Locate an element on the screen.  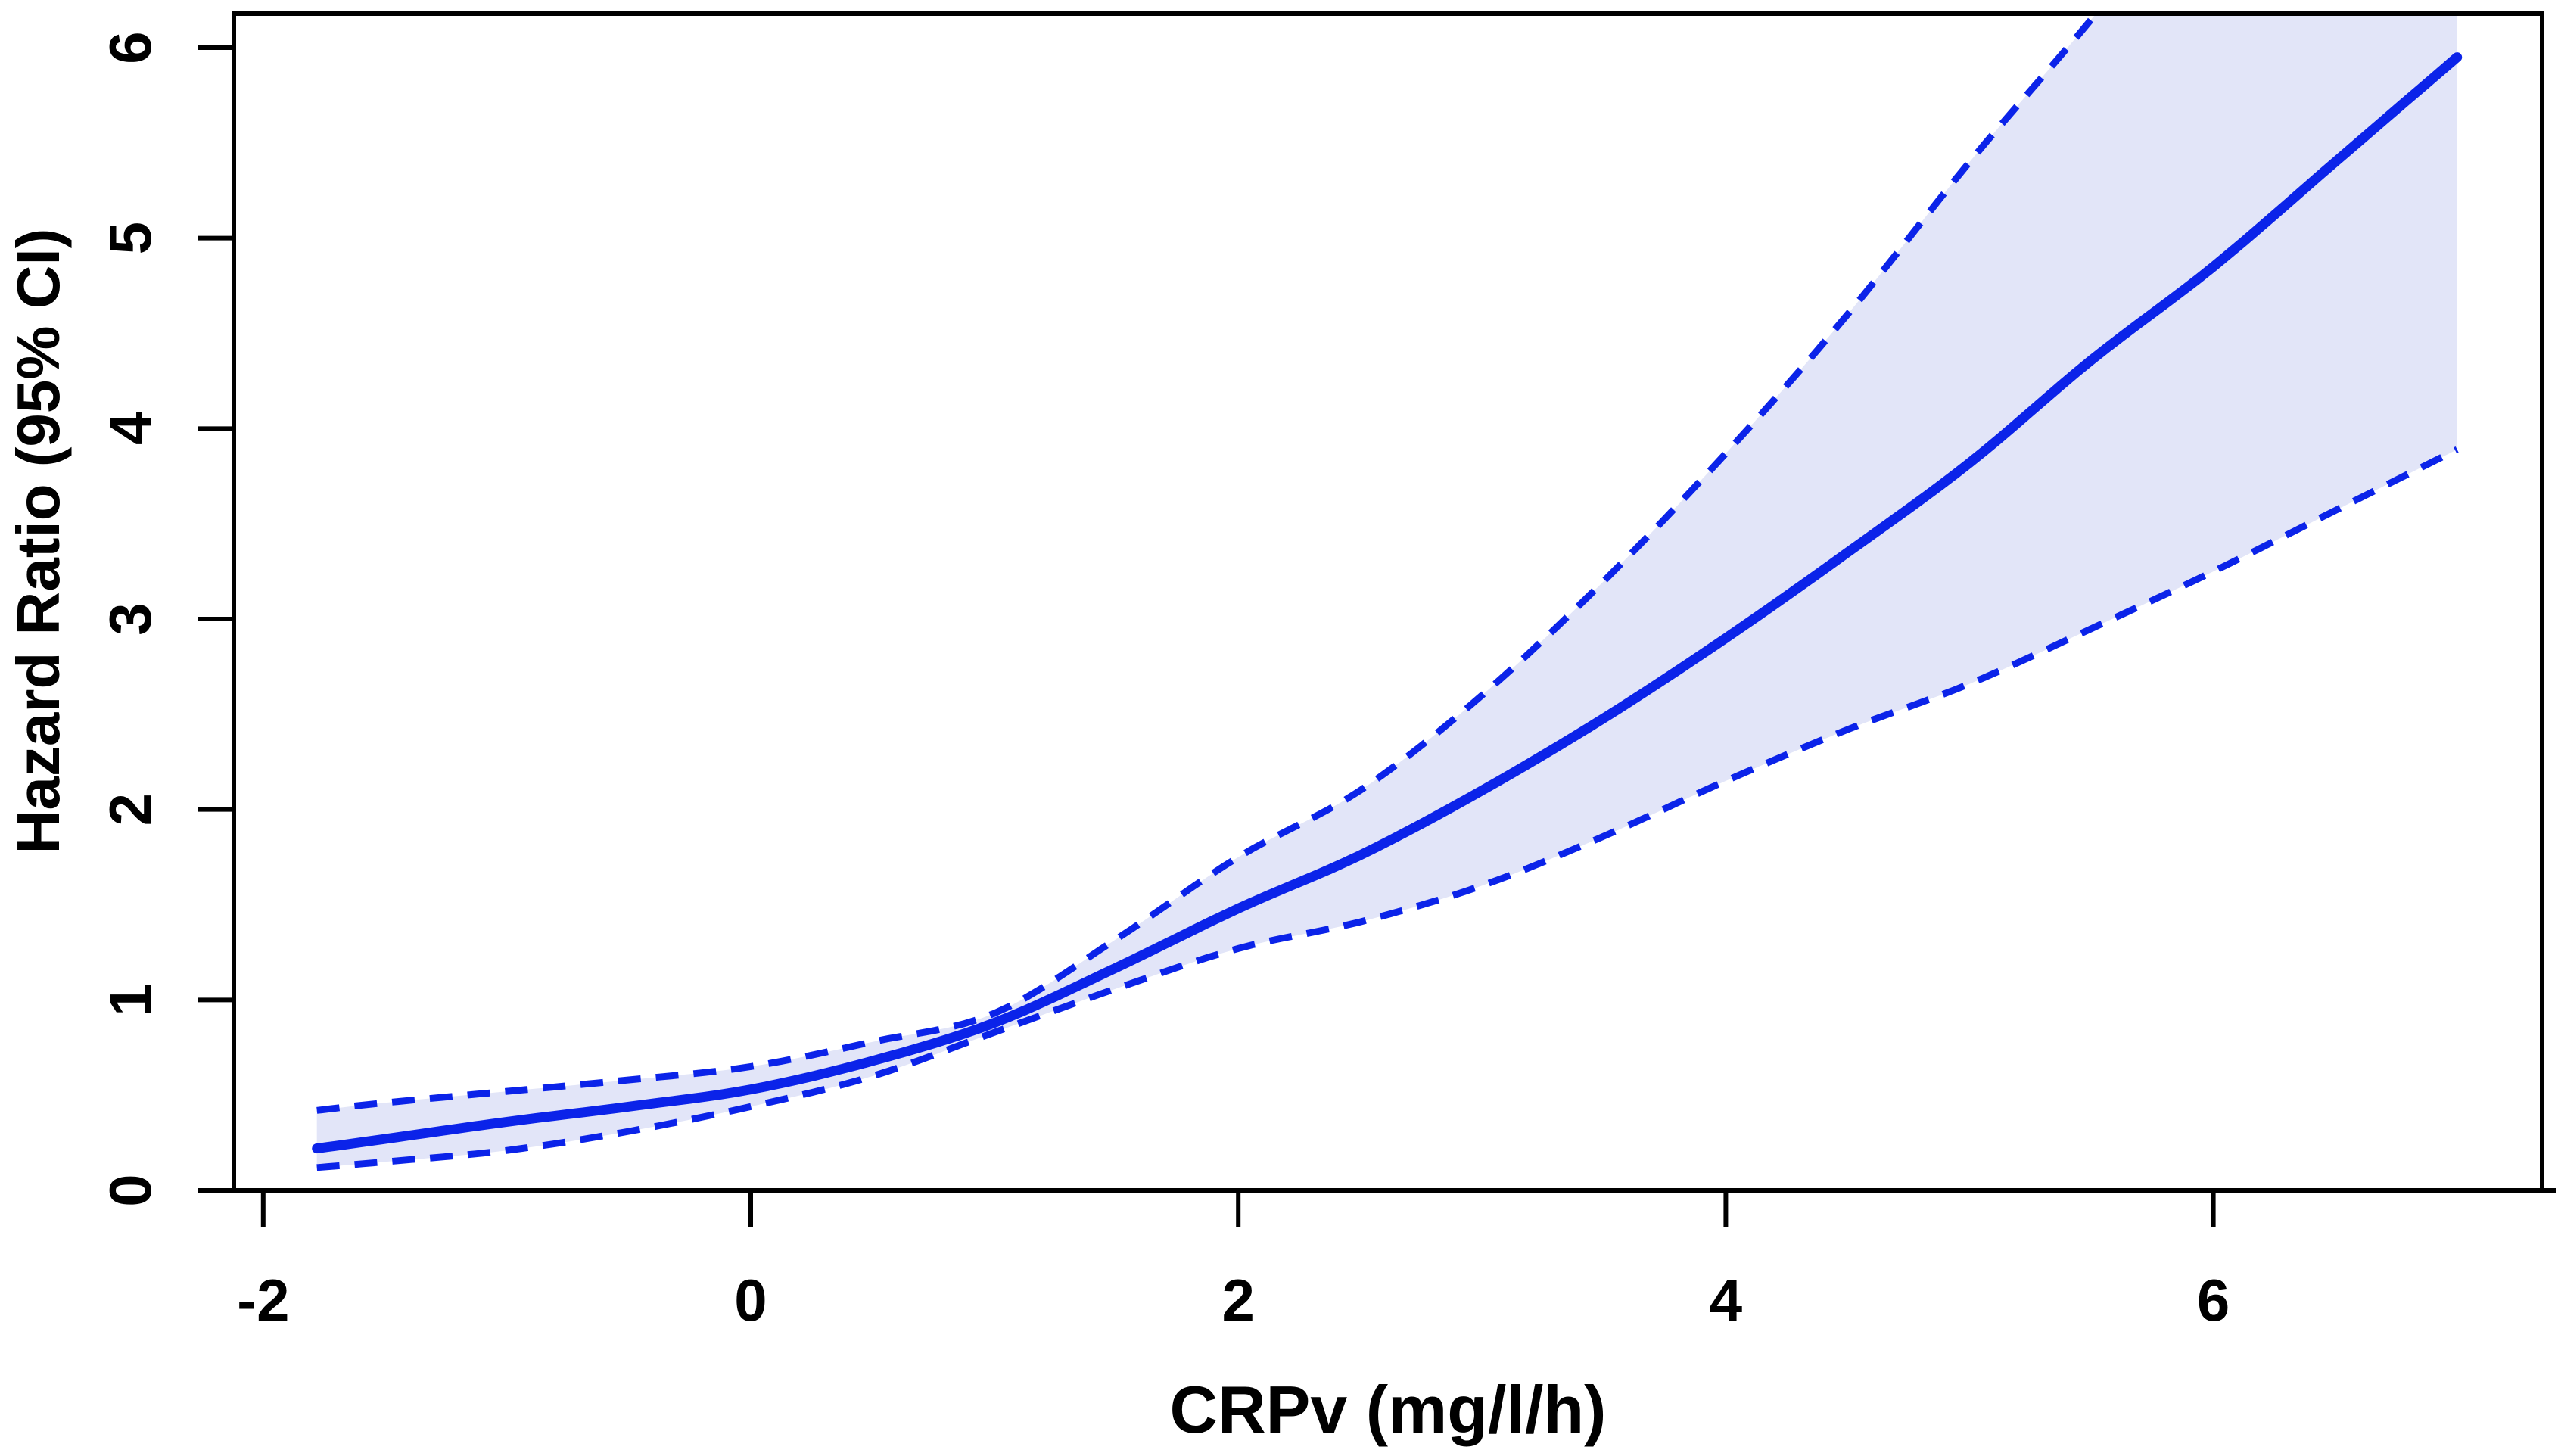
x-axis-title: CRPv (mg/l/h) is located at coordinates (1388, 1409).